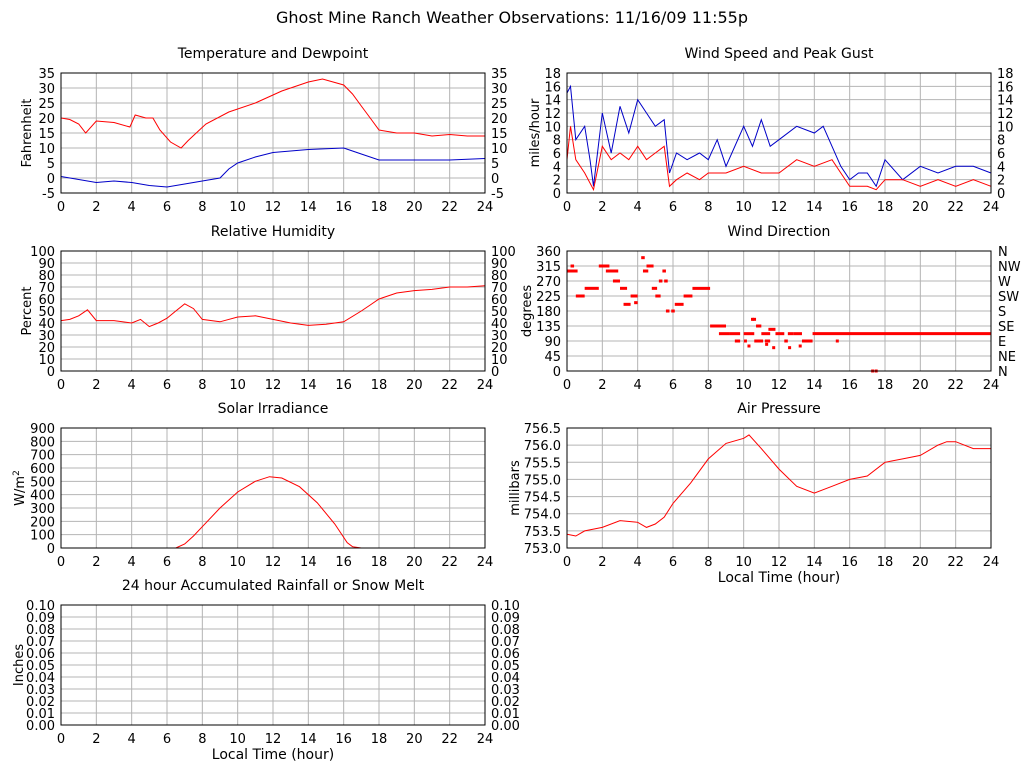  I want to click on y-tick-label-right: 5, so click(495, 164).